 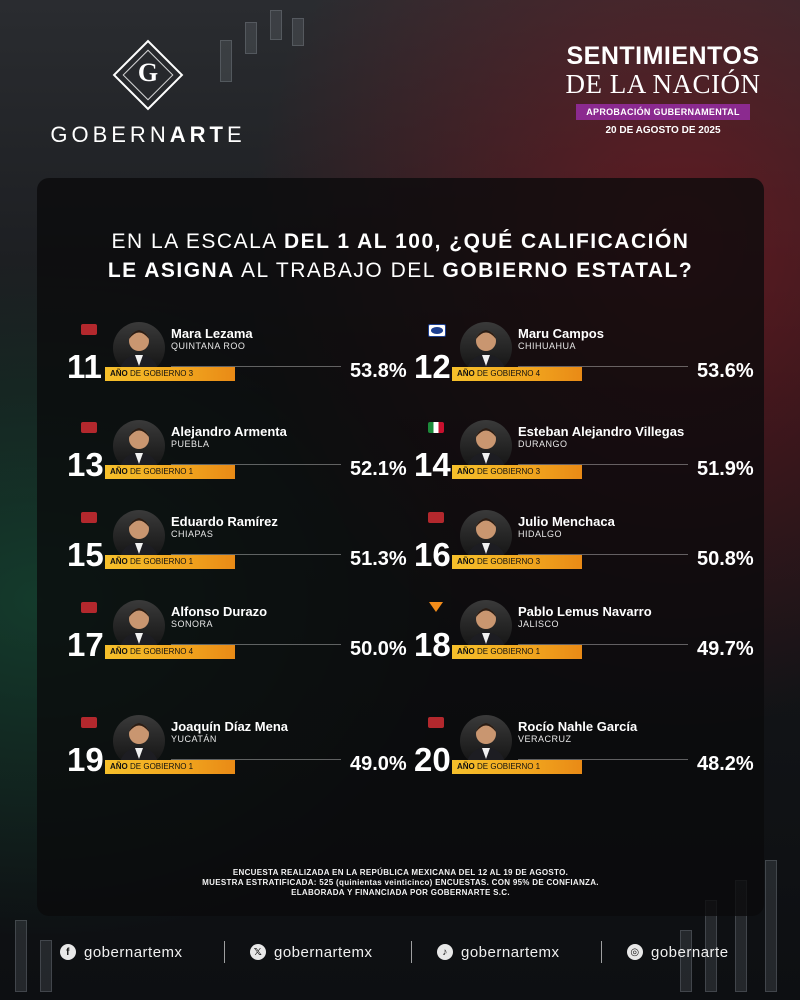 What do you see at coordinates (85, 554) in the screenshot?
I see `rank-number: 15` at bounding box center [85, 554].